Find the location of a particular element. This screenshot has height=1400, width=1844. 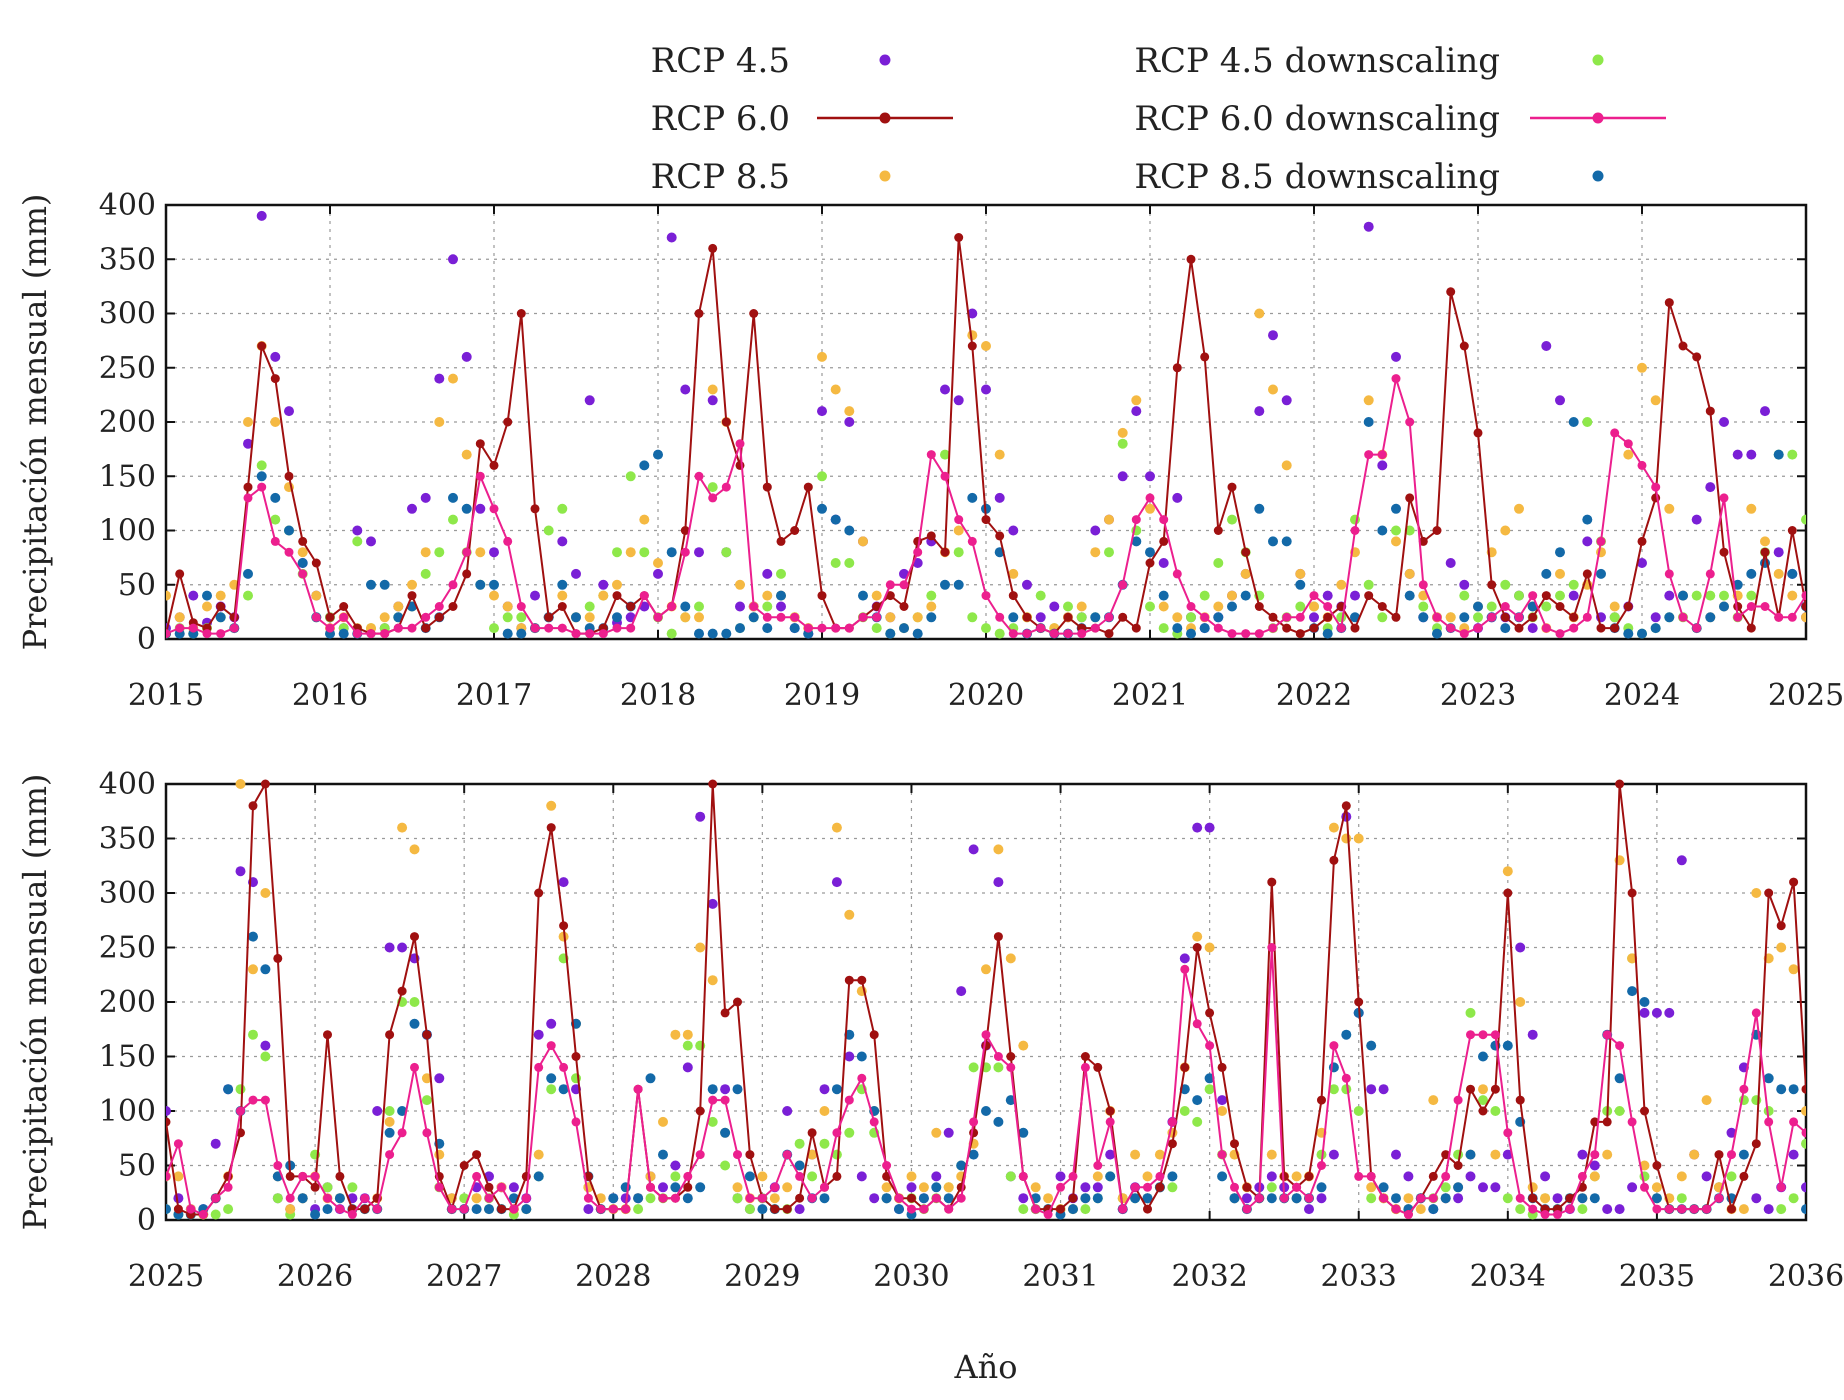

x-tick-label: 2019 is located at coordinates (822, 695).